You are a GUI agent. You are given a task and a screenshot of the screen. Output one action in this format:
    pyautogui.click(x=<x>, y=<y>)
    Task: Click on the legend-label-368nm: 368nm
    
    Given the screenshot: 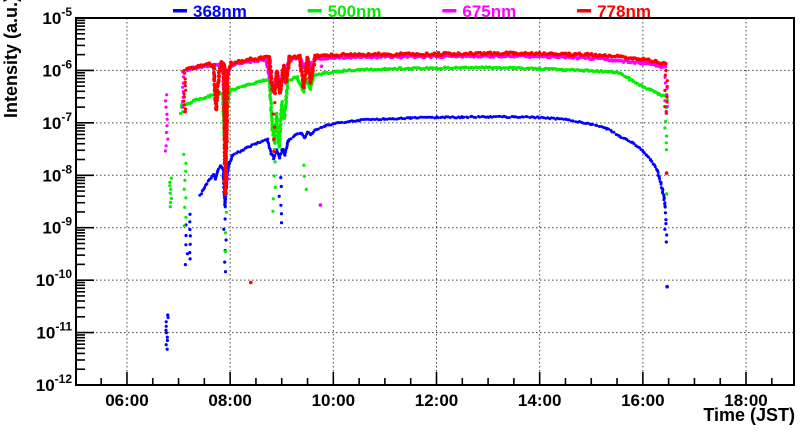 What is the action you would take?
    pyautogui.click(x=220, y=11)
    